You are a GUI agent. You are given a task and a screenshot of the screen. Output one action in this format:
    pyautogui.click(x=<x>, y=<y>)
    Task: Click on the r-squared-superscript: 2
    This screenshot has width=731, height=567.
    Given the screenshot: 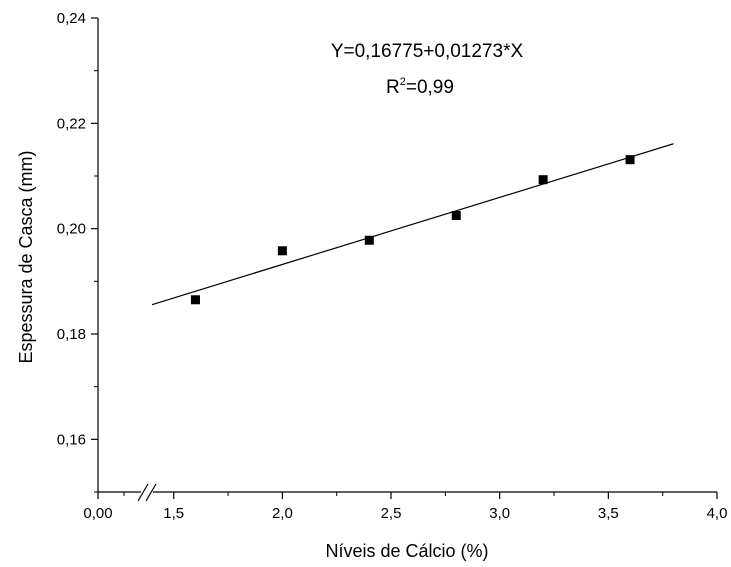 What is the action you would take?
    pyautogui.click(x=403, y=82)
    